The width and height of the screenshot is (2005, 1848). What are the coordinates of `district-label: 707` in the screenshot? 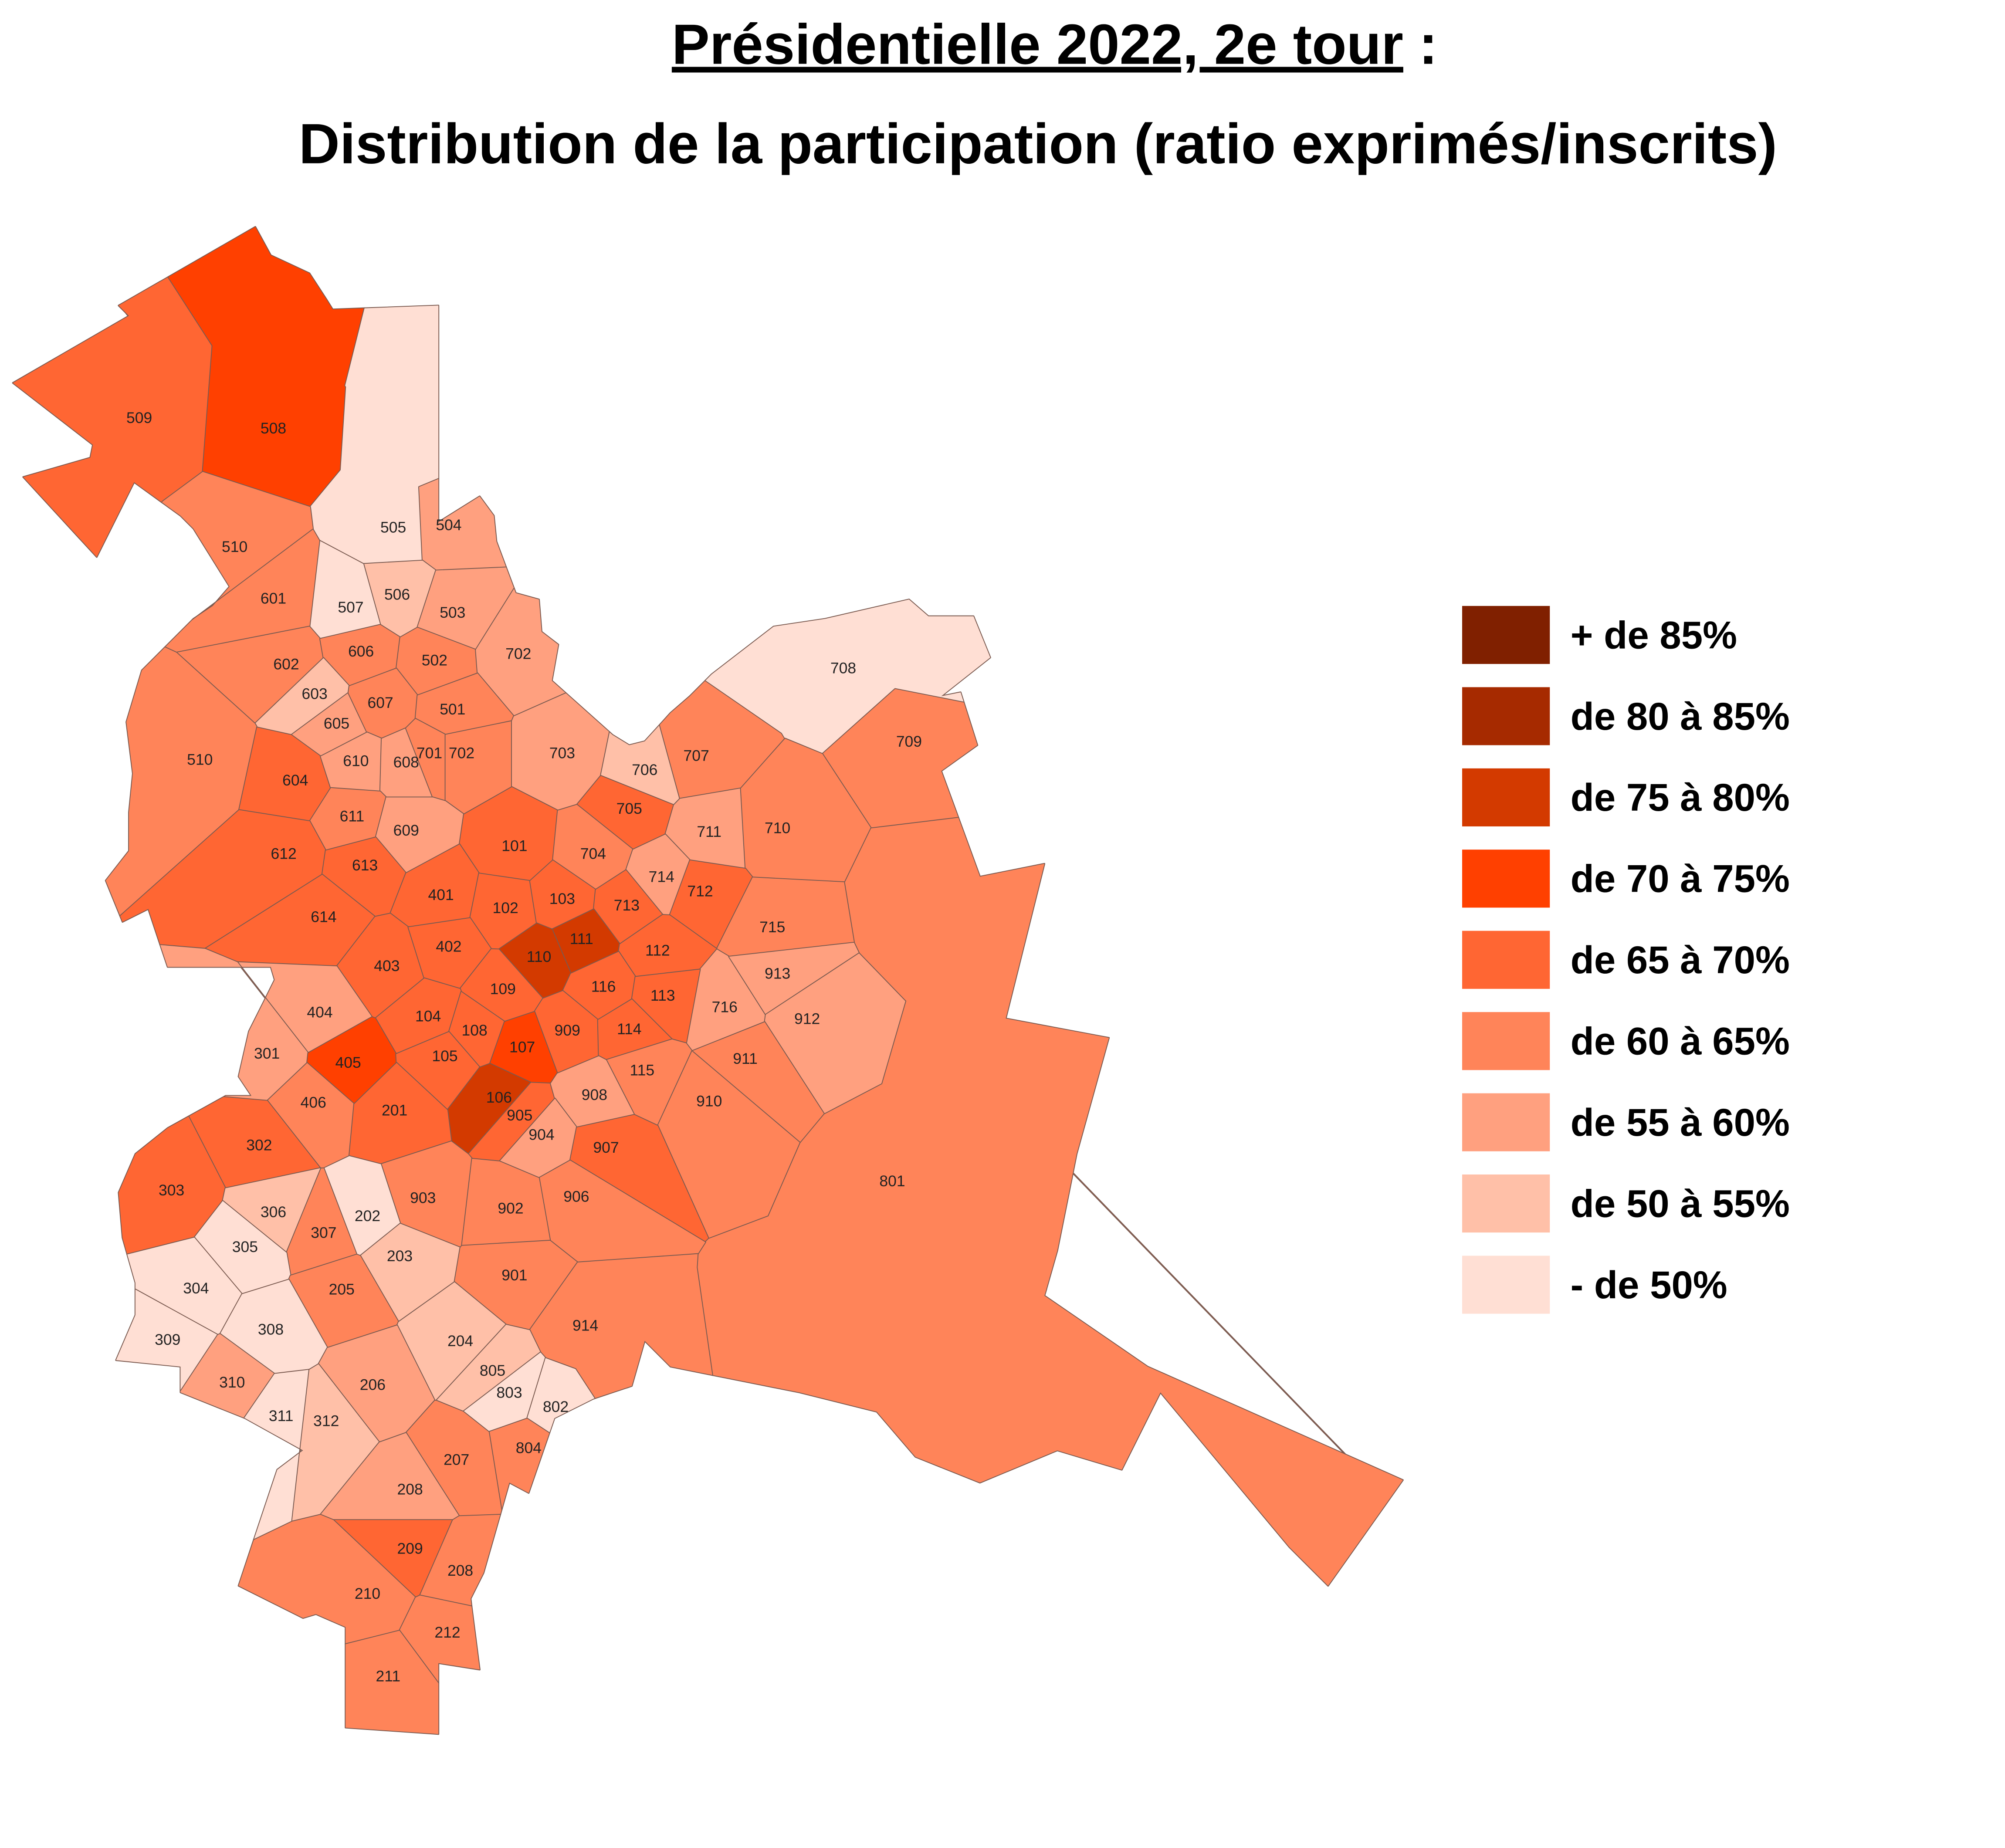 It's located at (696, 756).